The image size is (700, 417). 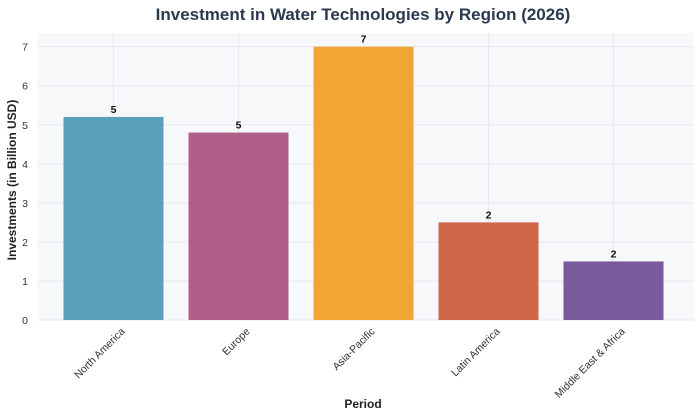 I want to click on y-tick-label: 1, so click(x=25, y=282).